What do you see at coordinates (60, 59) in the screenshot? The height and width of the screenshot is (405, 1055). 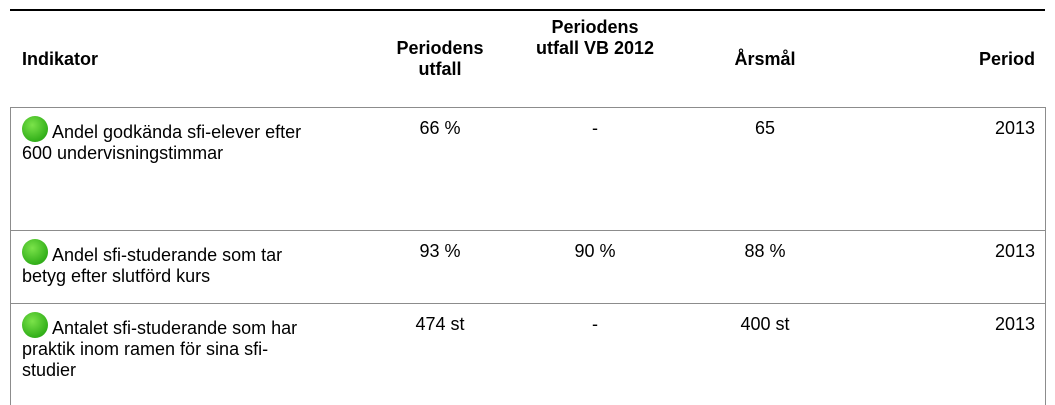 I see `header-cell: Indikator` at bounding box center [60, 59].